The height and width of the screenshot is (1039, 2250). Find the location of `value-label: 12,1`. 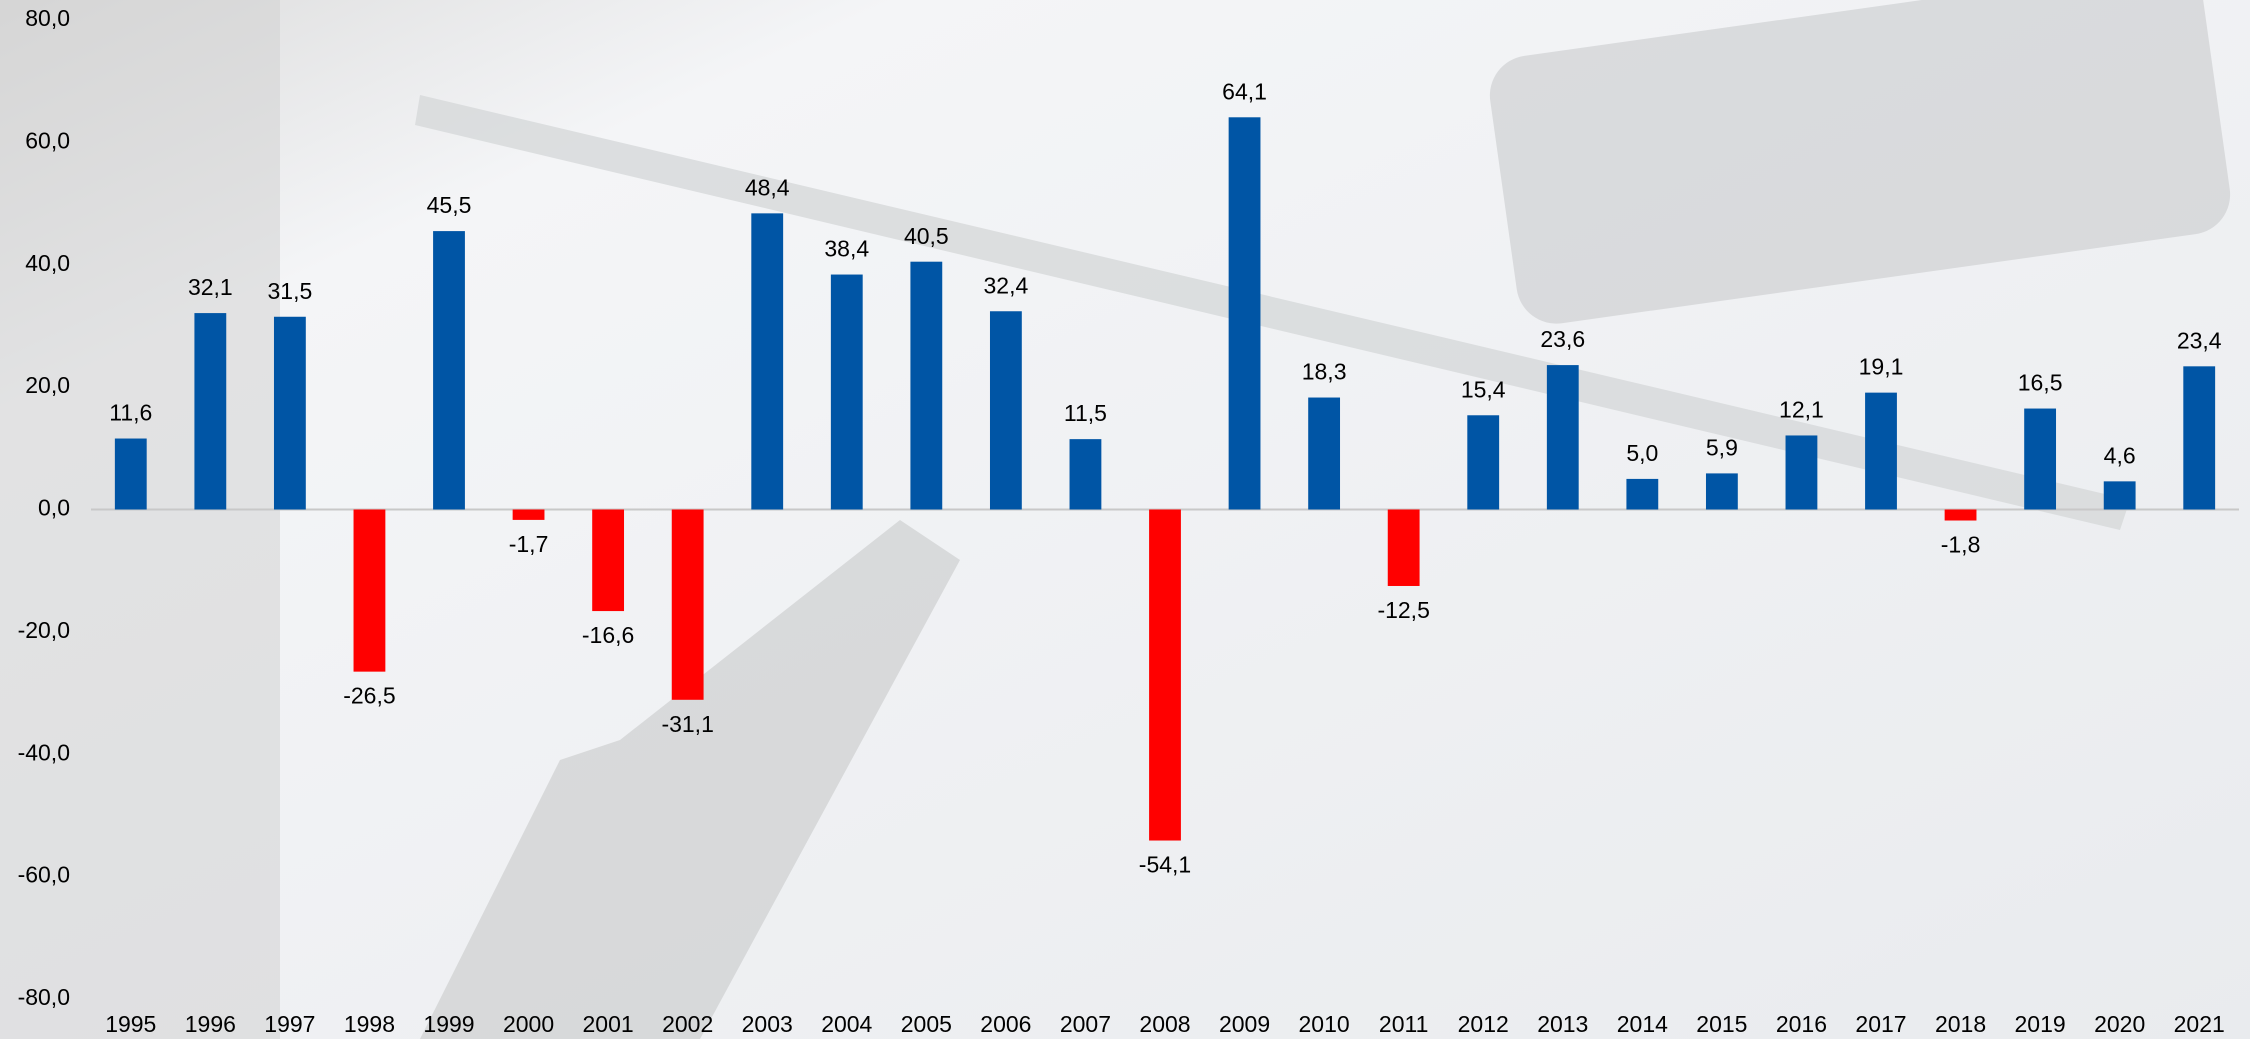

value-label: 12,1 is located at coordinates (1801, 410).